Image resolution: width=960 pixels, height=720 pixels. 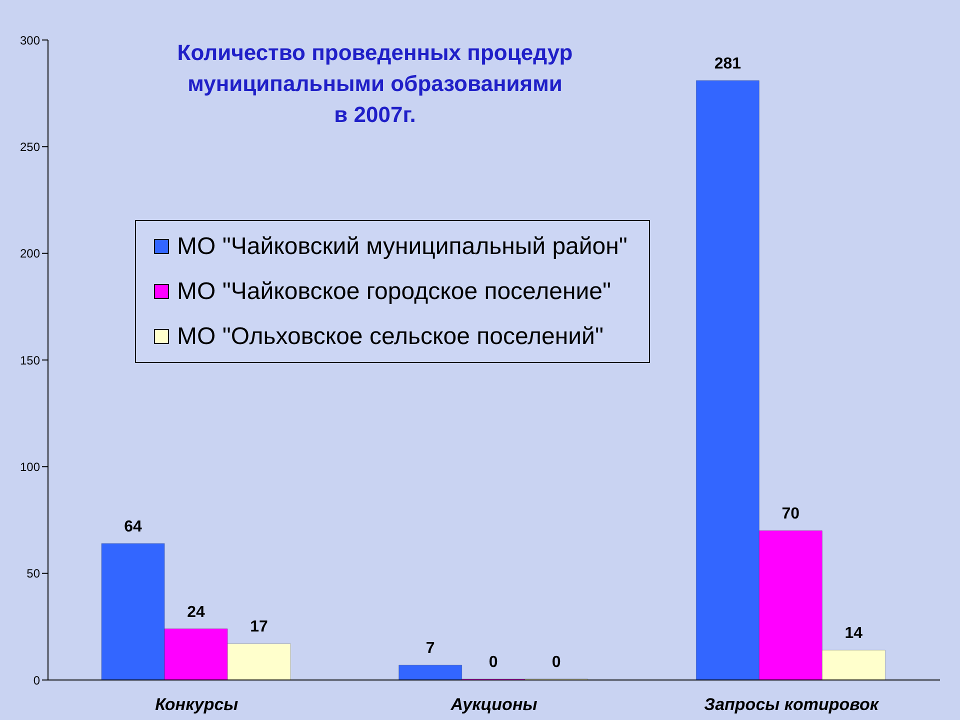 I want to click on data-label: 7, so click(x=430, y=649).